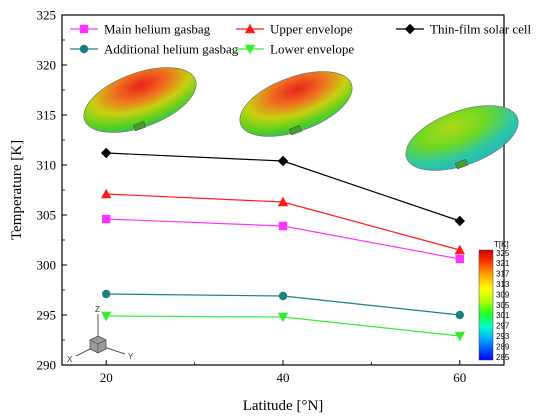 This screenshot has height=419, width=548. Describe the element at coordinates (171, 49) in the screenshot. I see `legend-label: Additional helium gasbag` at that location.